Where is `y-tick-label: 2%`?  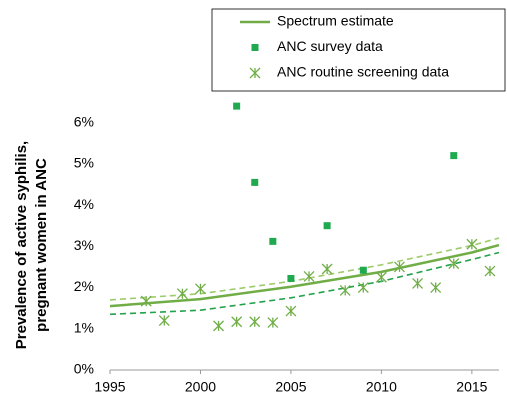
y-tick-label: 2% is located at coordinates (84, 286).